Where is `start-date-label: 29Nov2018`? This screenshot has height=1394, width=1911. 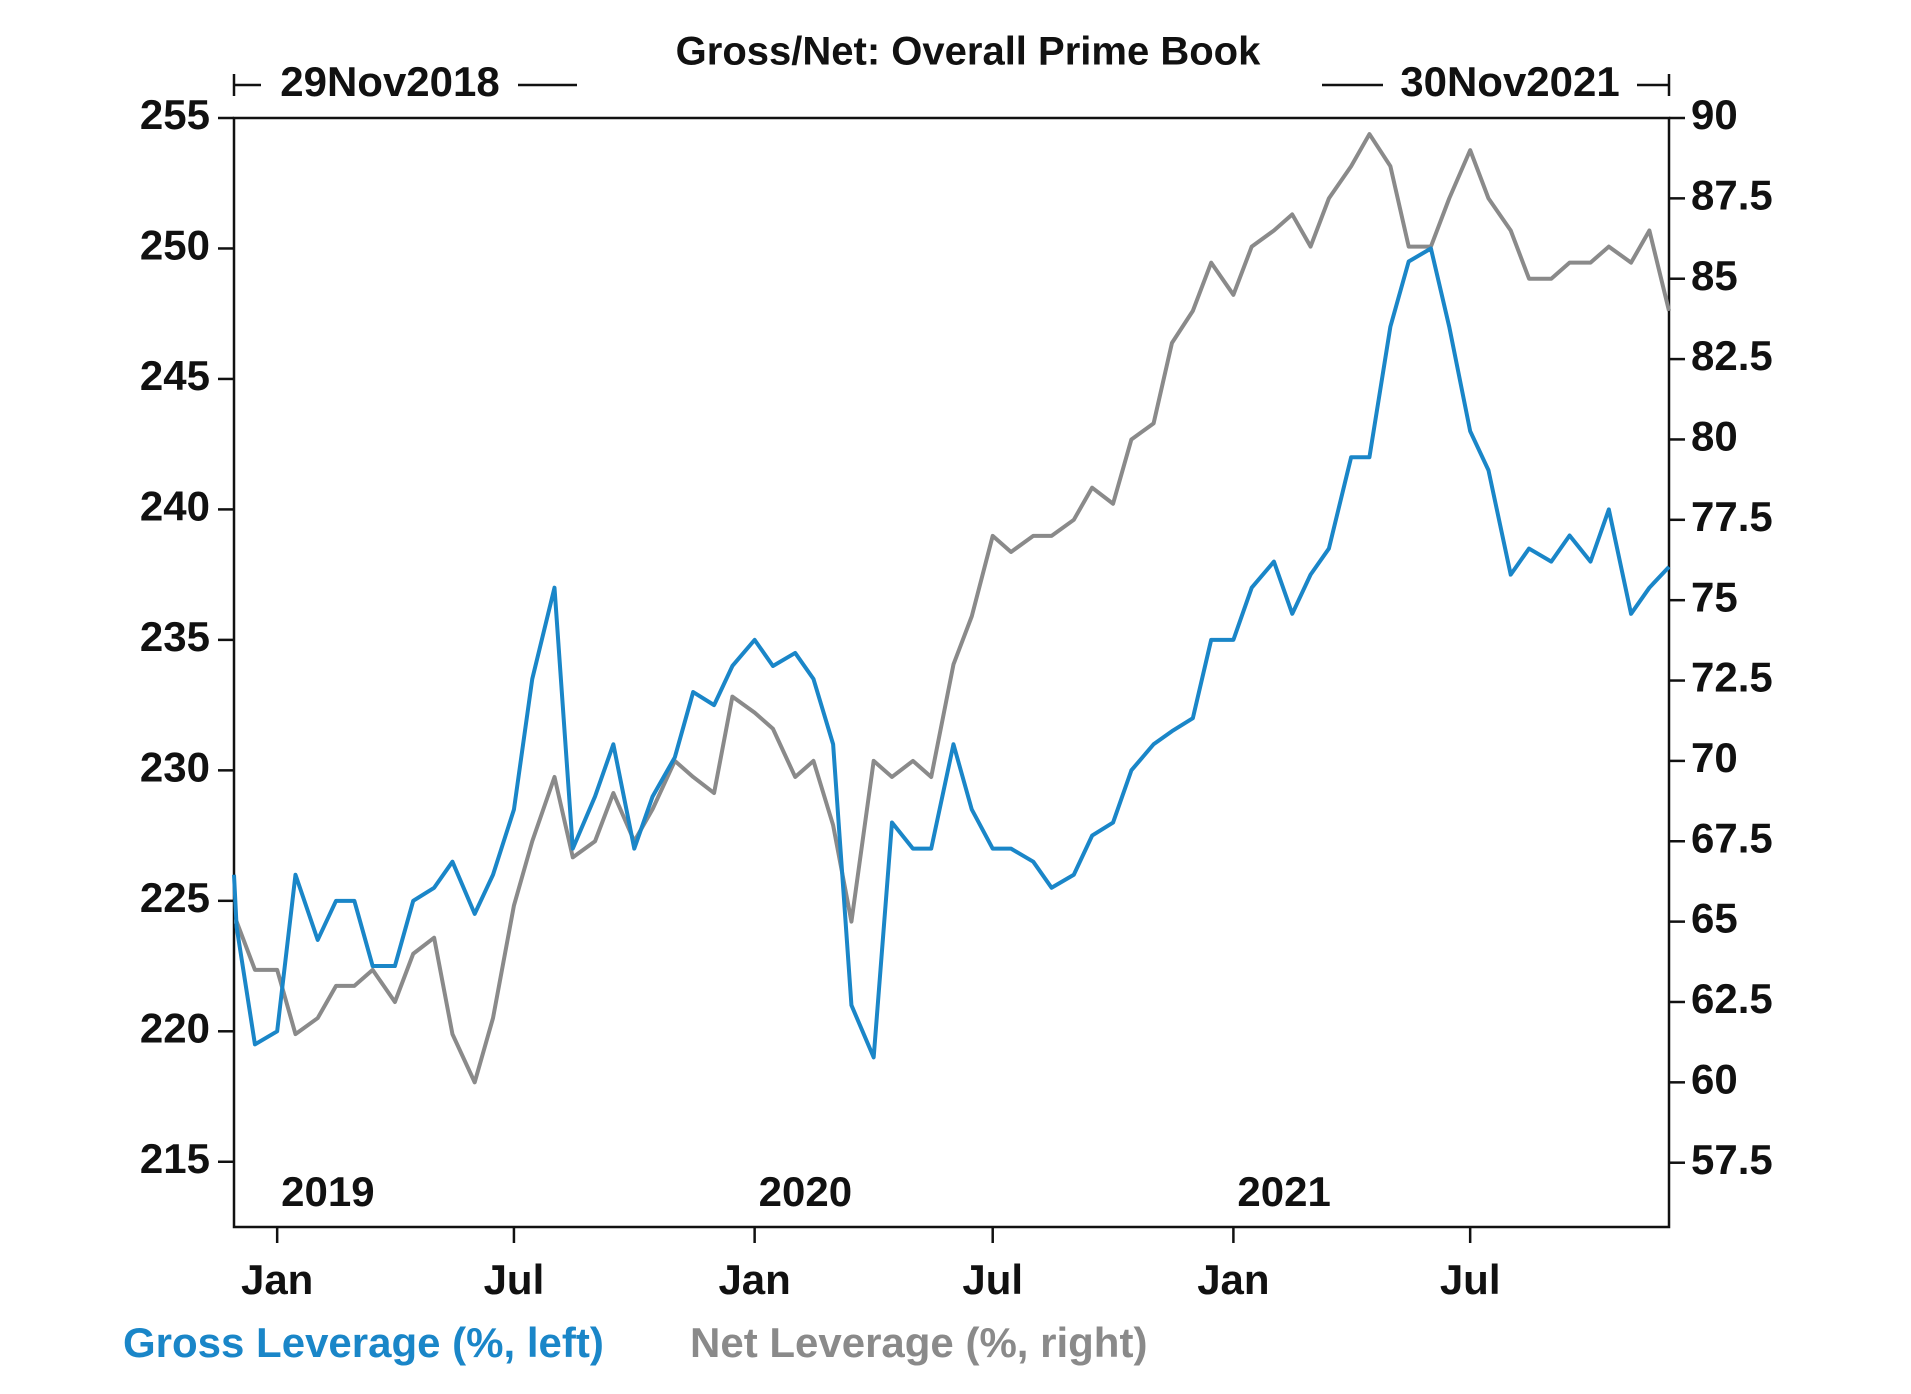 start-date-label: 29Nov2018 is located at coordinates (390, 81).